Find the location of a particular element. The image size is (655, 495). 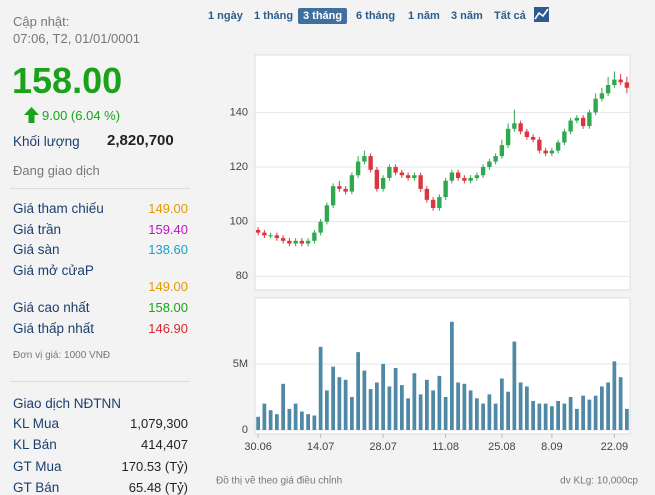

range-button: Tất cả is located at coordinates (510, 16).